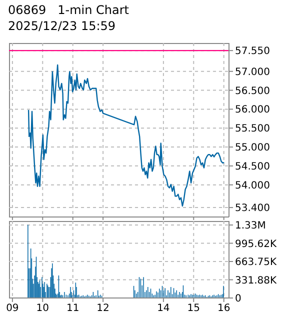 This screenshot has height=318, width=285. I want to click on y-tick-label: 55.000, so click(252, 148).